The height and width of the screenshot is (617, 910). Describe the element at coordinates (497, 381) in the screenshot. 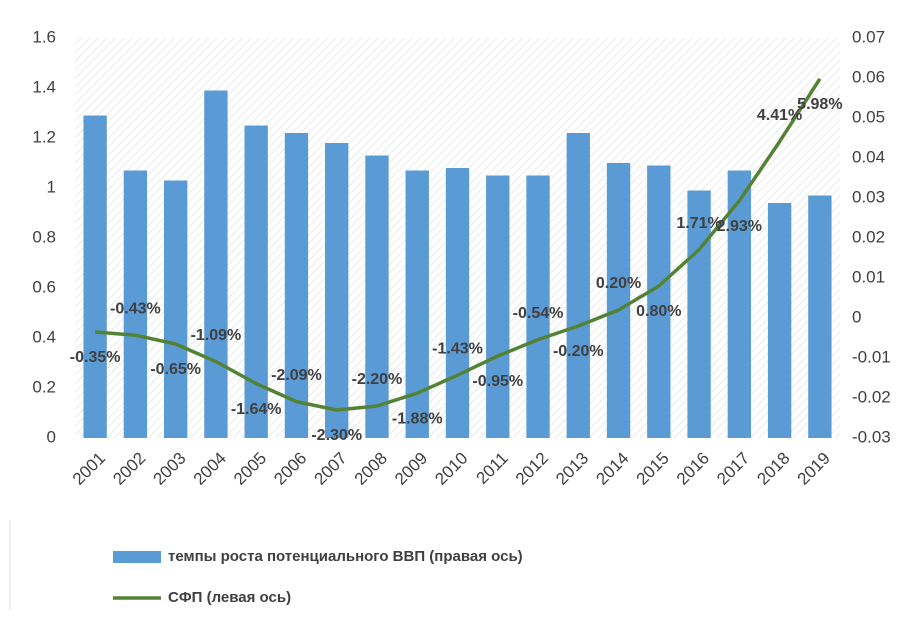

I see `data-label: -0.95%` at that location.